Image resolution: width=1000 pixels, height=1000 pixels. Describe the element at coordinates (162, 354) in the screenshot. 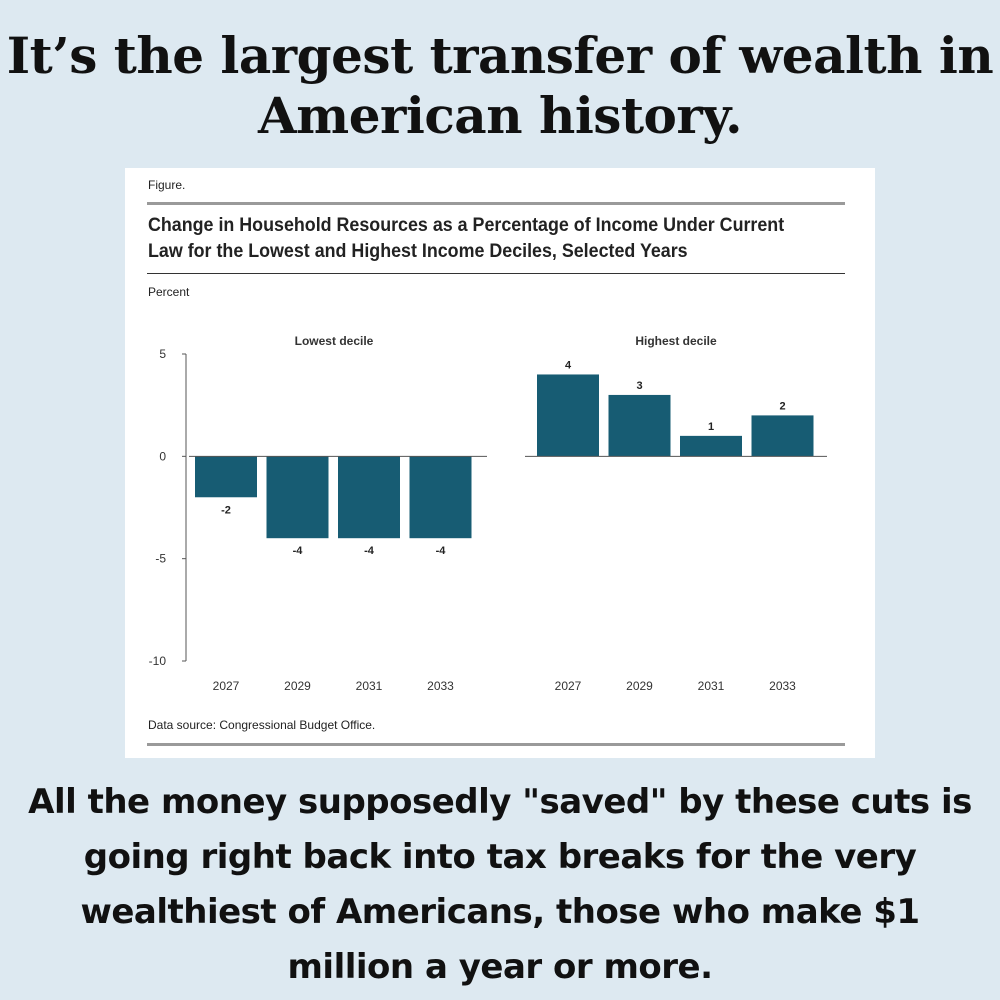

I see `y-tick-label: 5` at that location.